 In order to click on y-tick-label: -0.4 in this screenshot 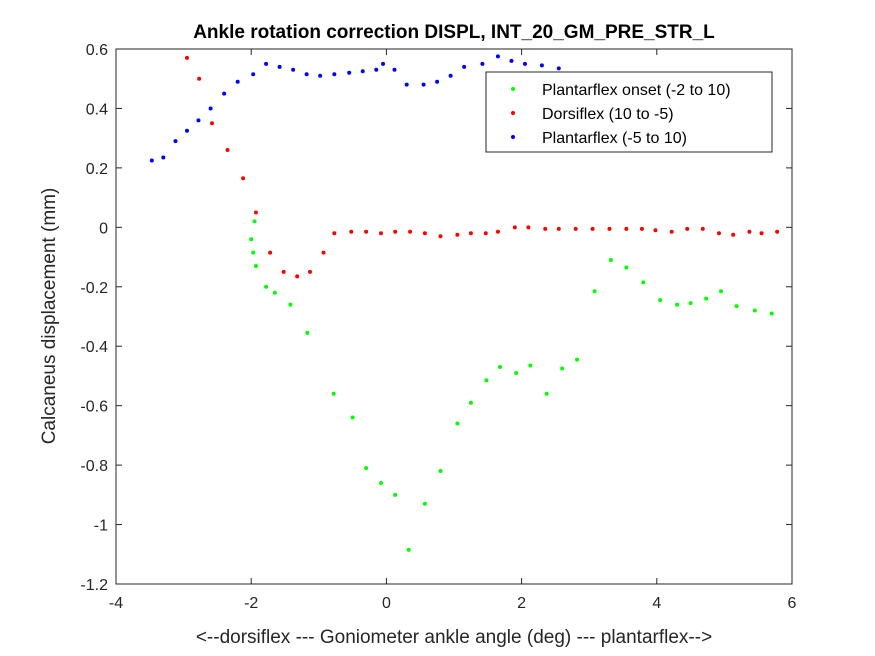, I will do `click(94, 347)`.